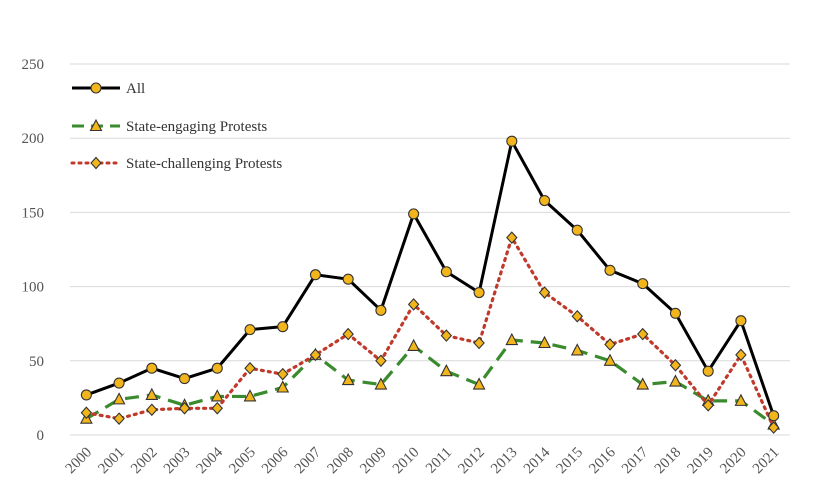 The height and width of the screenshot is (502, 820). What do you see at coordinates (177, 461) in the screenshot?
I see `x-tick-label: 2003` at bounding box center [177, 461].